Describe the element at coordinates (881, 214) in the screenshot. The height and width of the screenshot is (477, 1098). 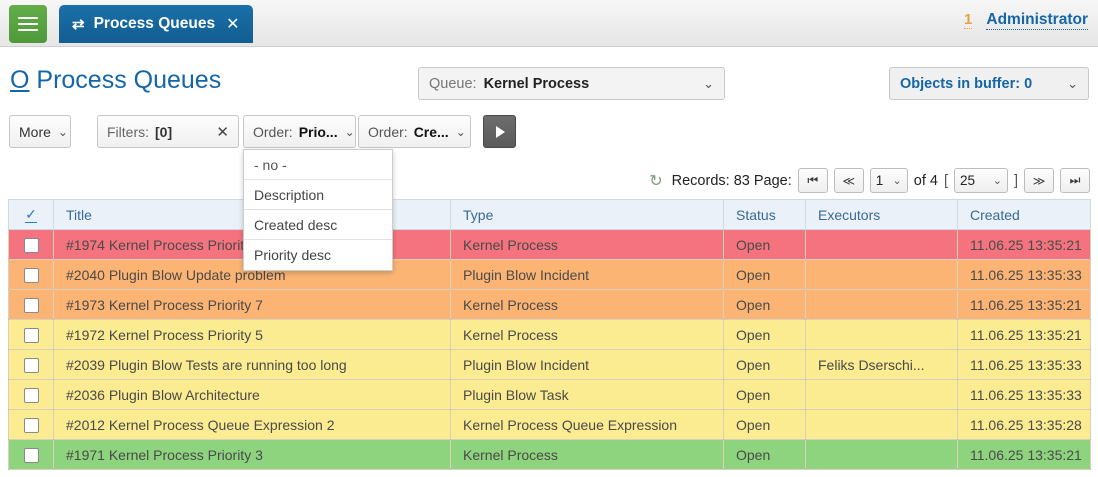
I see `column-executors: Executors` at that location.